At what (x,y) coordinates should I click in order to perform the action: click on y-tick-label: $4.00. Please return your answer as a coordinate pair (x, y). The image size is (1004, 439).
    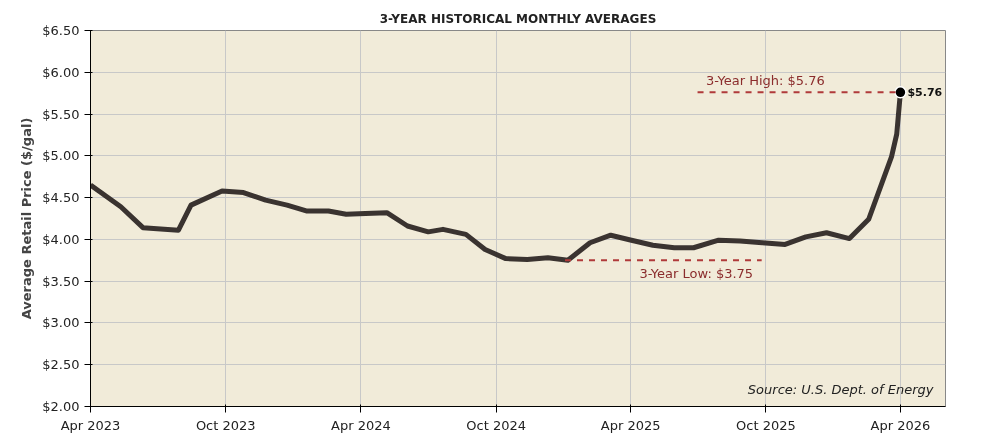
    Looking at the image, I should click on (61, 239).